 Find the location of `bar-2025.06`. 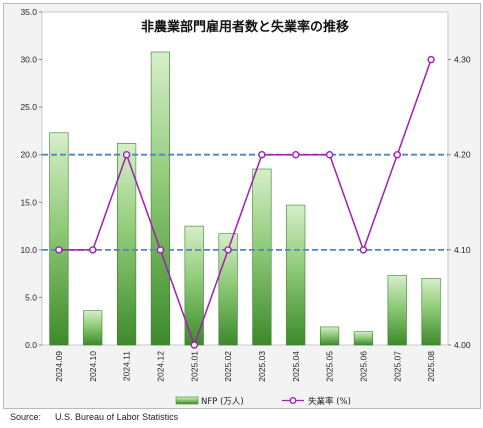

bar-2025.06 is located at coordinates (363, 338).